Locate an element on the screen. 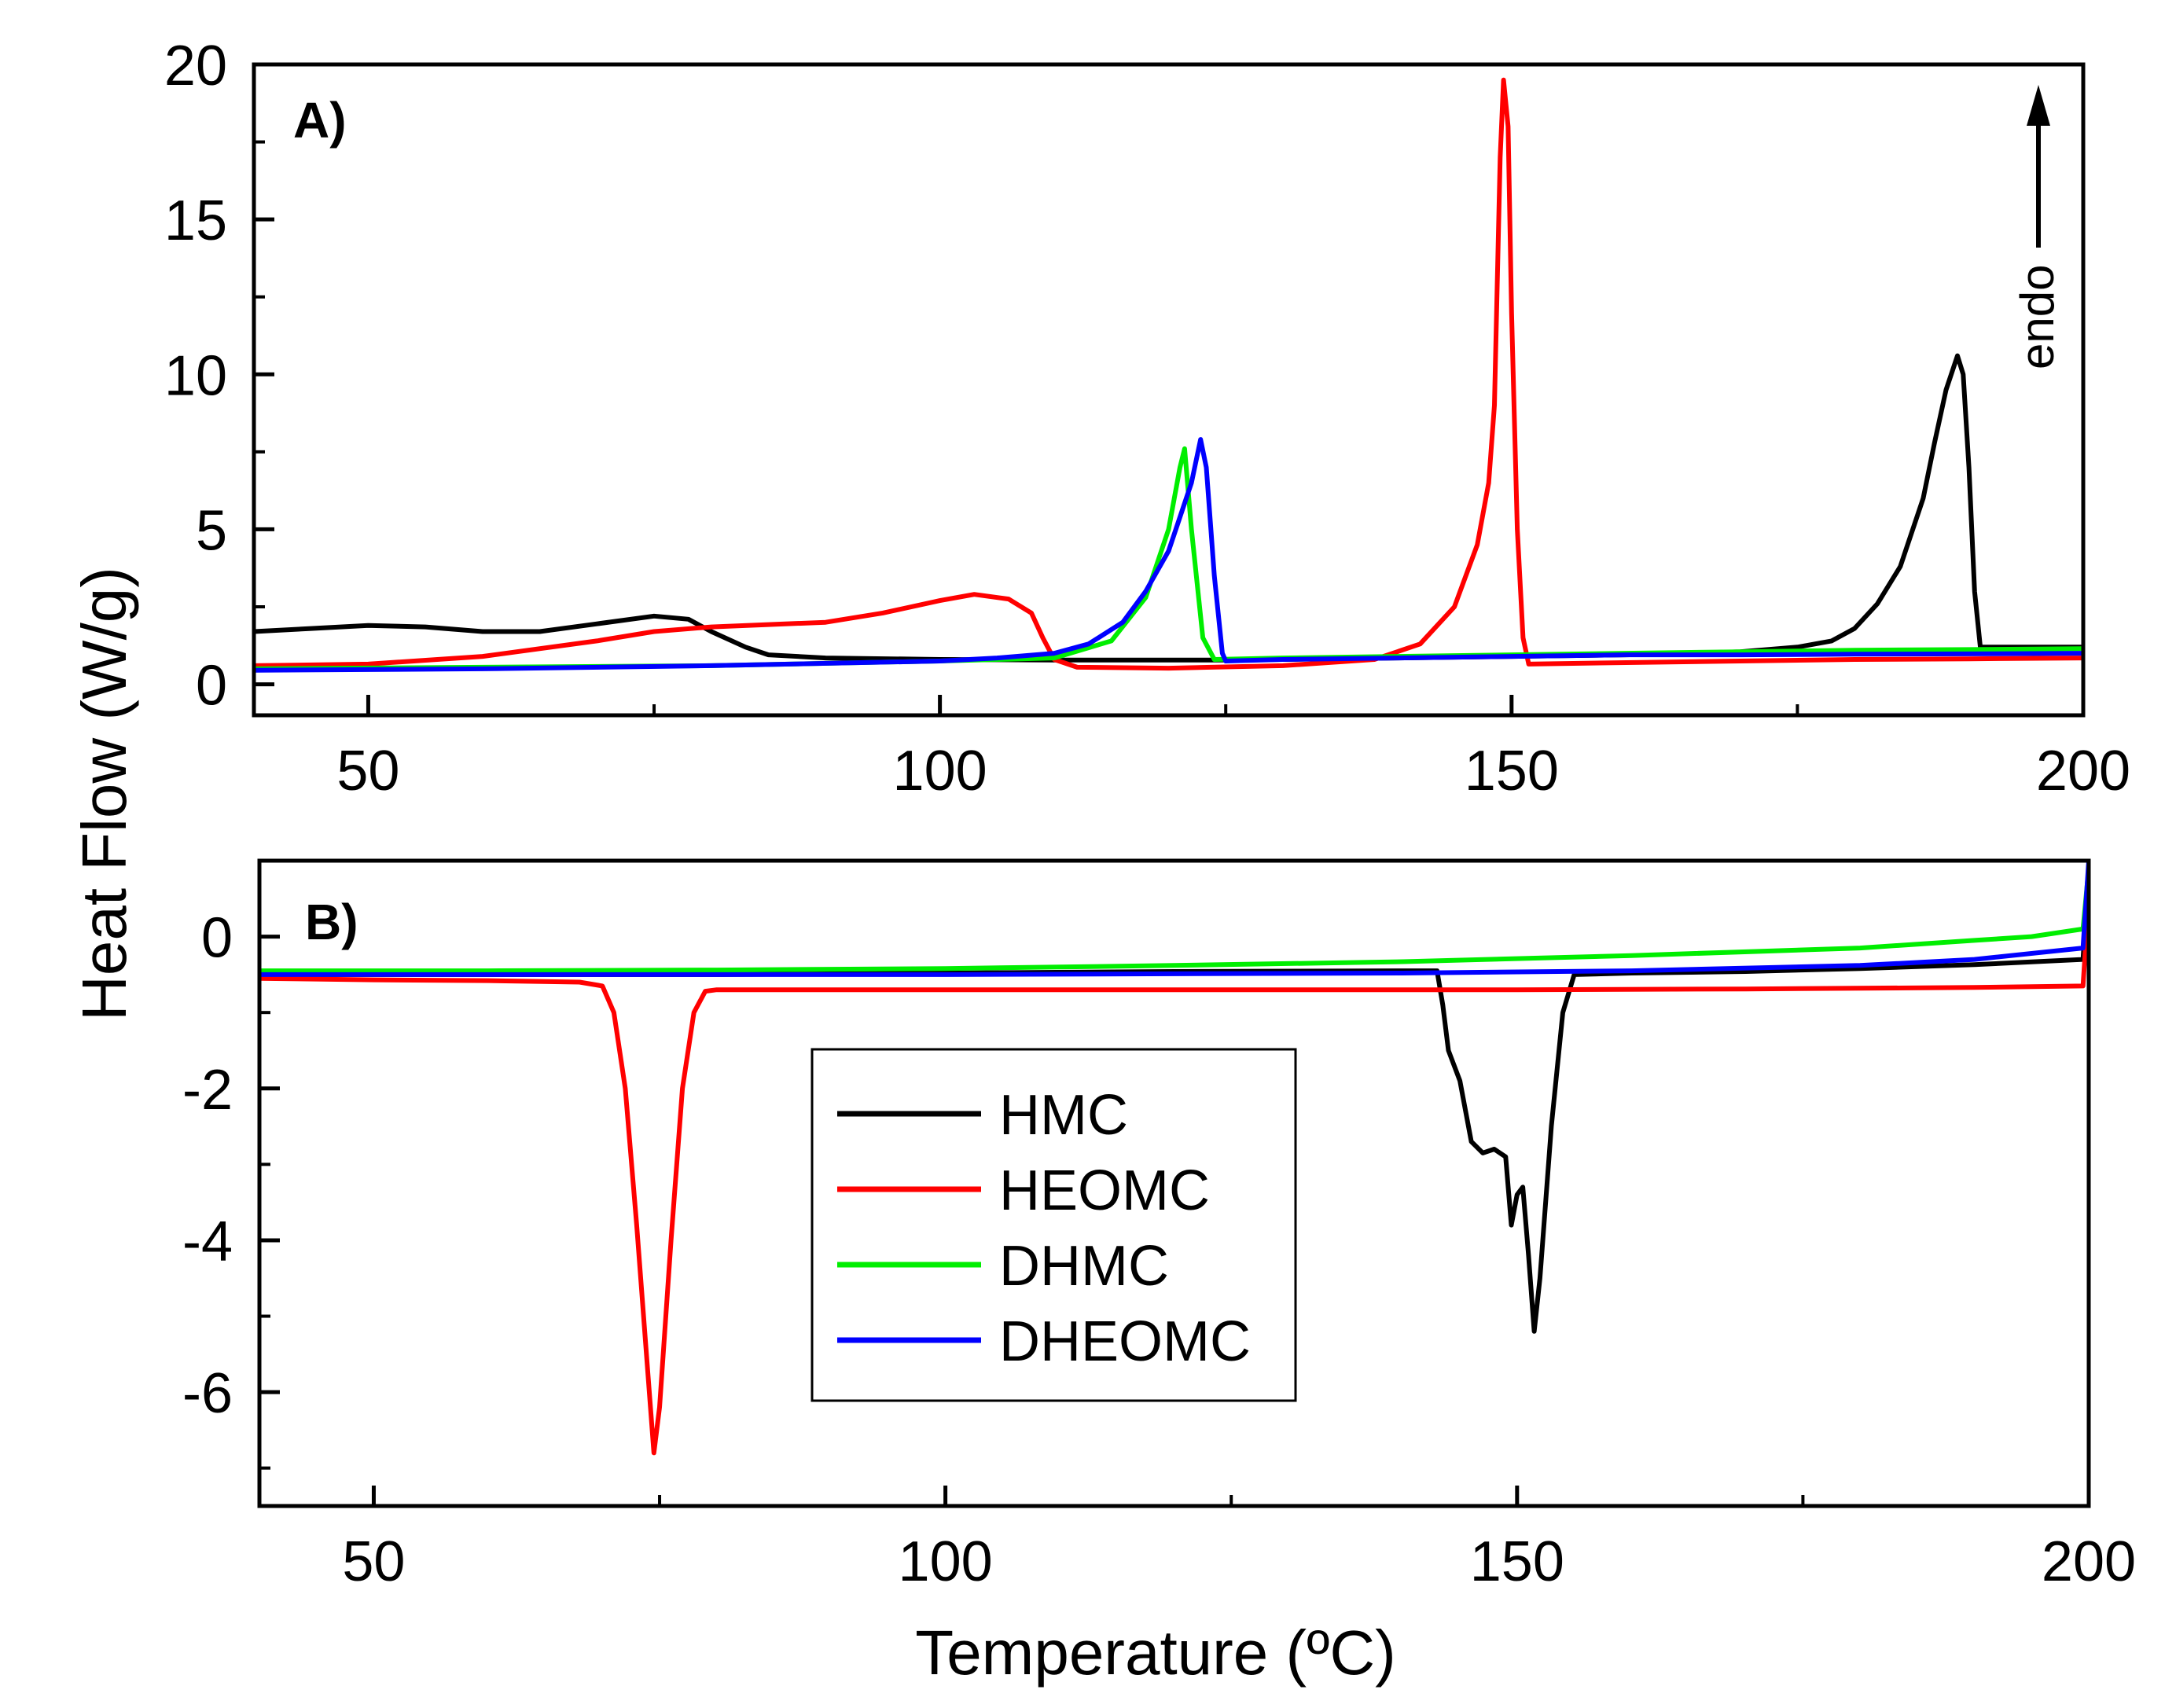  legend-label-heomc: HEOMC is located at coordinates (1104, 1190).